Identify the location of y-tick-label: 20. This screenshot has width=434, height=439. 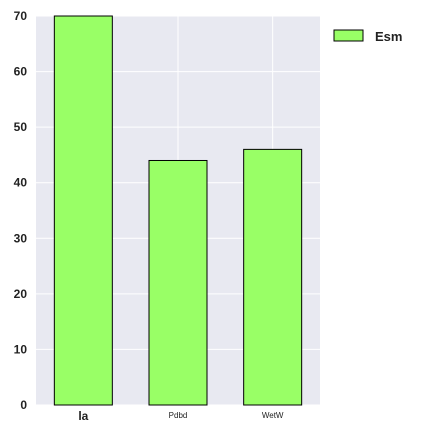
(21, 294).